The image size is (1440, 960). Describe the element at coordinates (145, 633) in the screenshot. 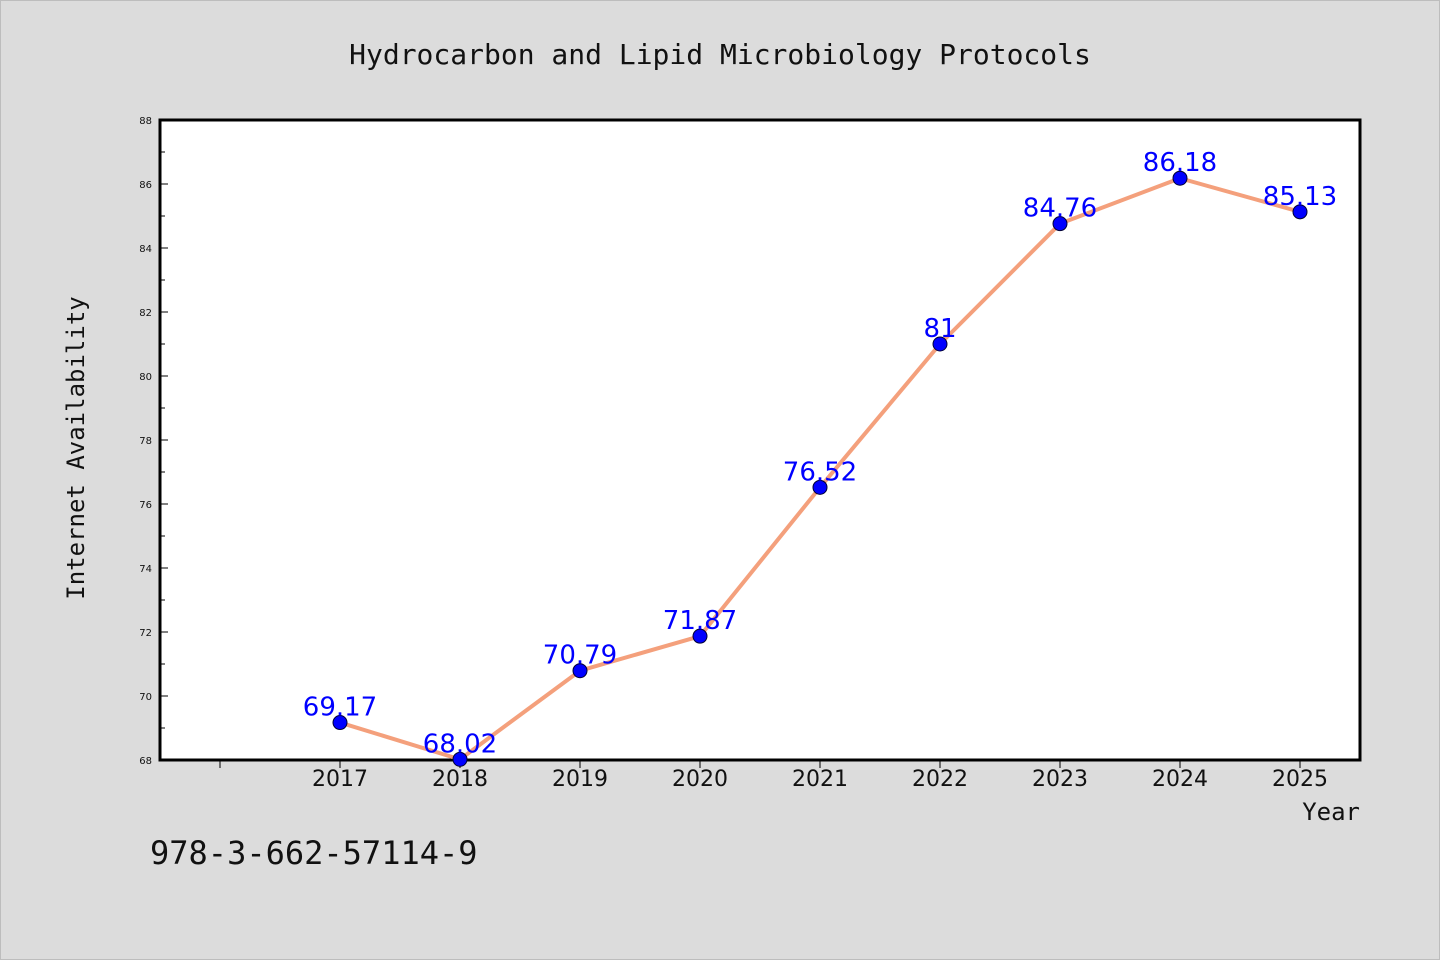

I see `y-tick-label: 72` at that location.